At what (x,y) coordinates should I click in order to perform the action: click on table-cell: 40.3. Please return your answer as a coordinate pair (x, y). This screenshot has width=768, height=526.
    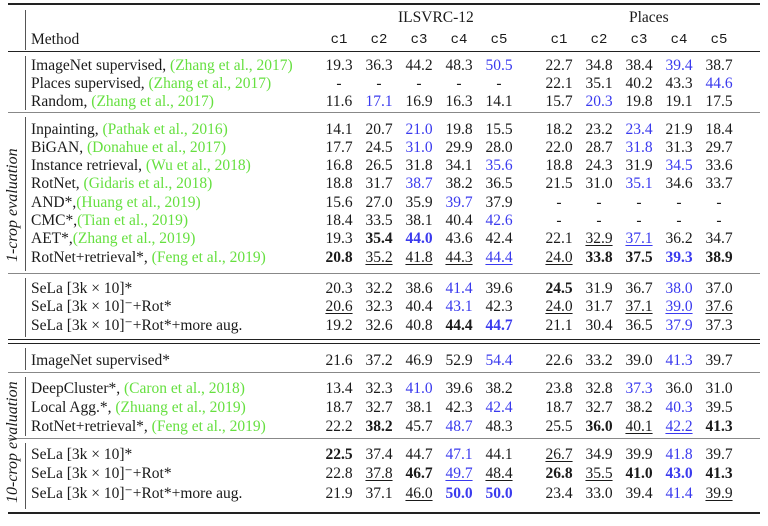
    Looking at the image, I should click on (679, 407).